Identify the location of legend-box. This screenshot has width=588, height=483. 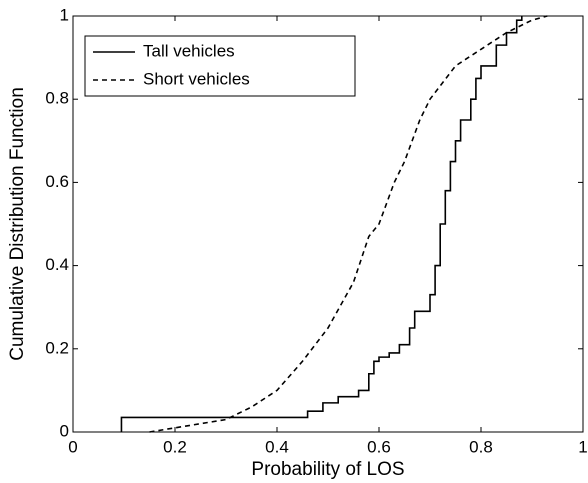
(220, 66).